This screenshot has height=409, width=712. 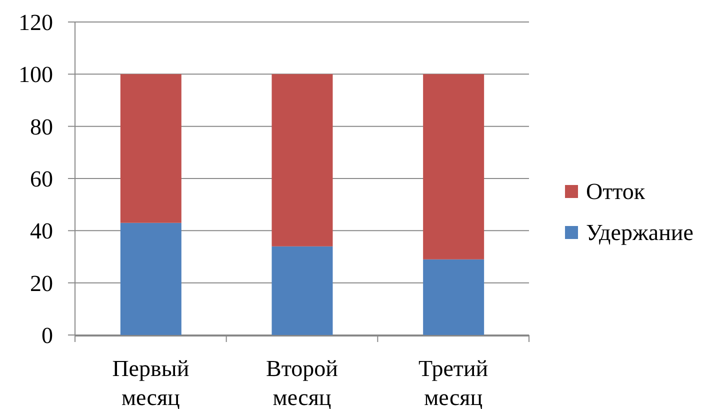 I want to click on y-tick-label: 120, so click(x=35, y=23).